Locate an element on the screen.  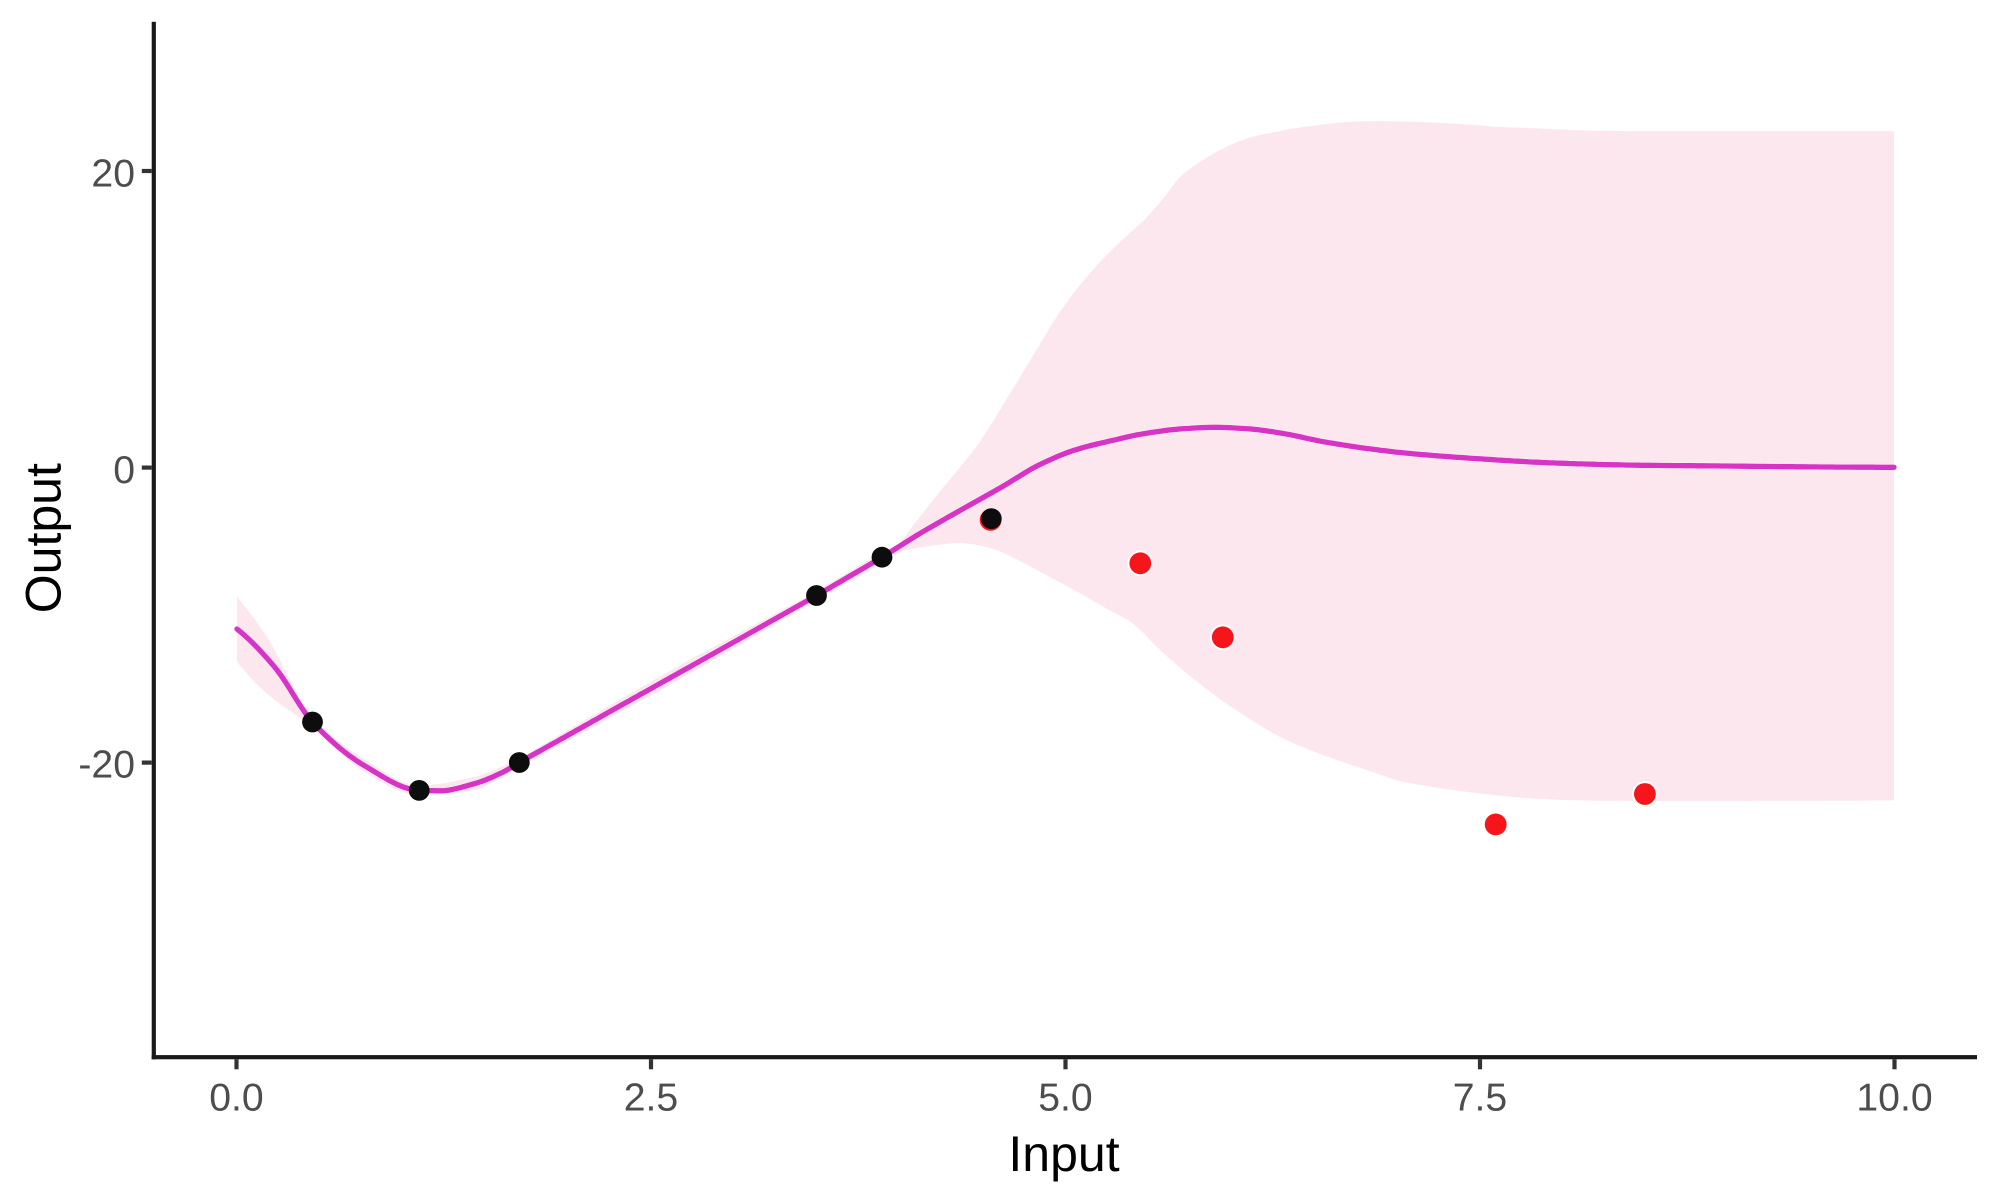
svg-text: 20 is located at coordinates (113, 173).